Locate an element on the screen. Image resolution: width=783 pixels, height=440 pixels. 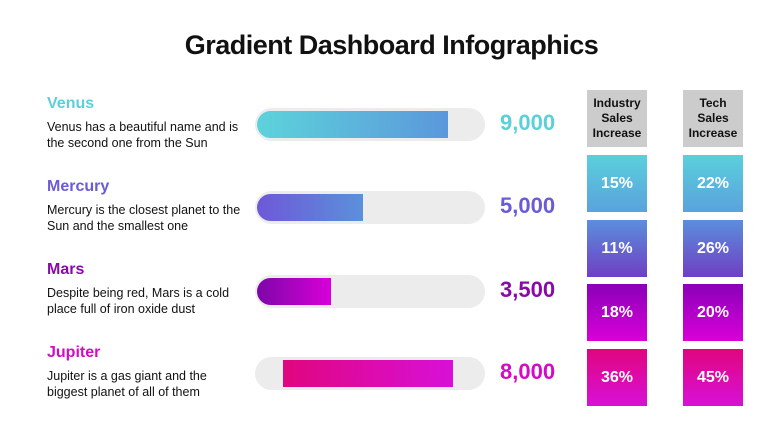
percent-box: 45% is located at coordinates (713, 377).